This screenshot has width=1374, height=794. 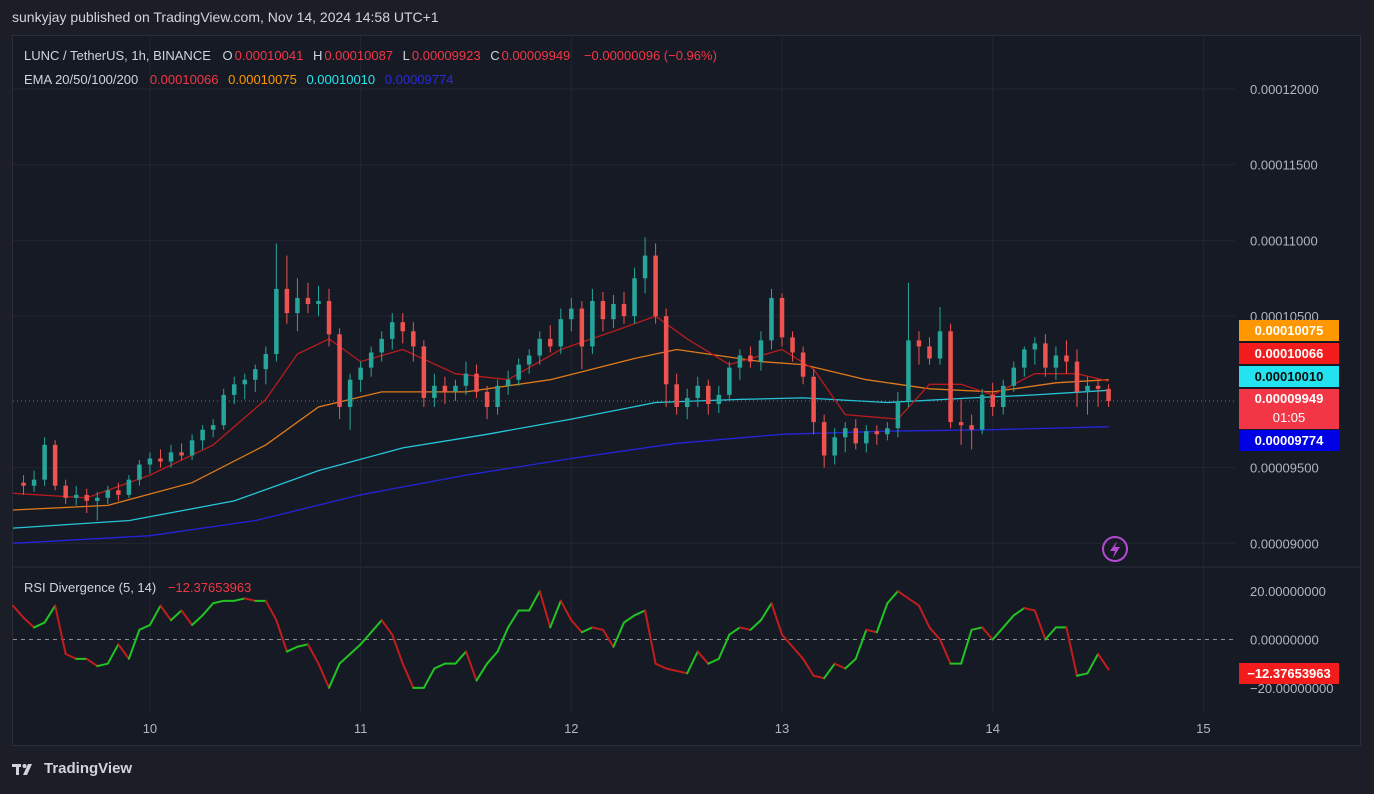 What do you see at coordinates (1289, 417) in the screenshot?
I see `bar-countdown: 01:05` at bounding box center [1289, 417].